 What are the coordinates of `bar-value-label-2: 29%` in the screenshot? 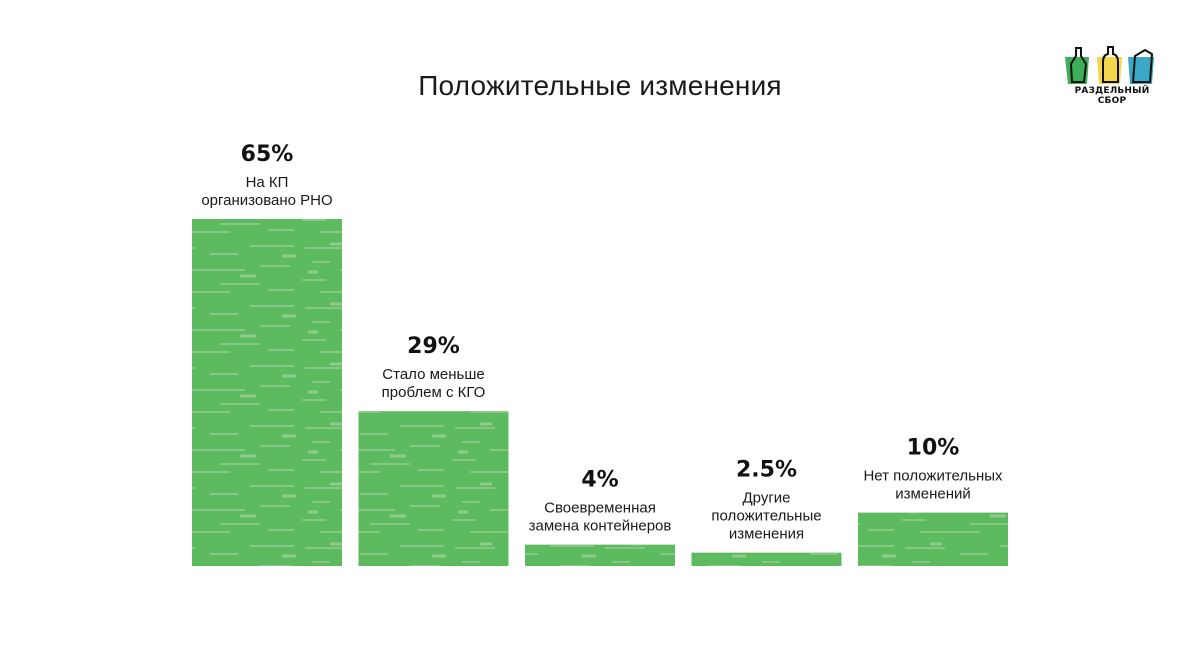 It's located at (433, 346).